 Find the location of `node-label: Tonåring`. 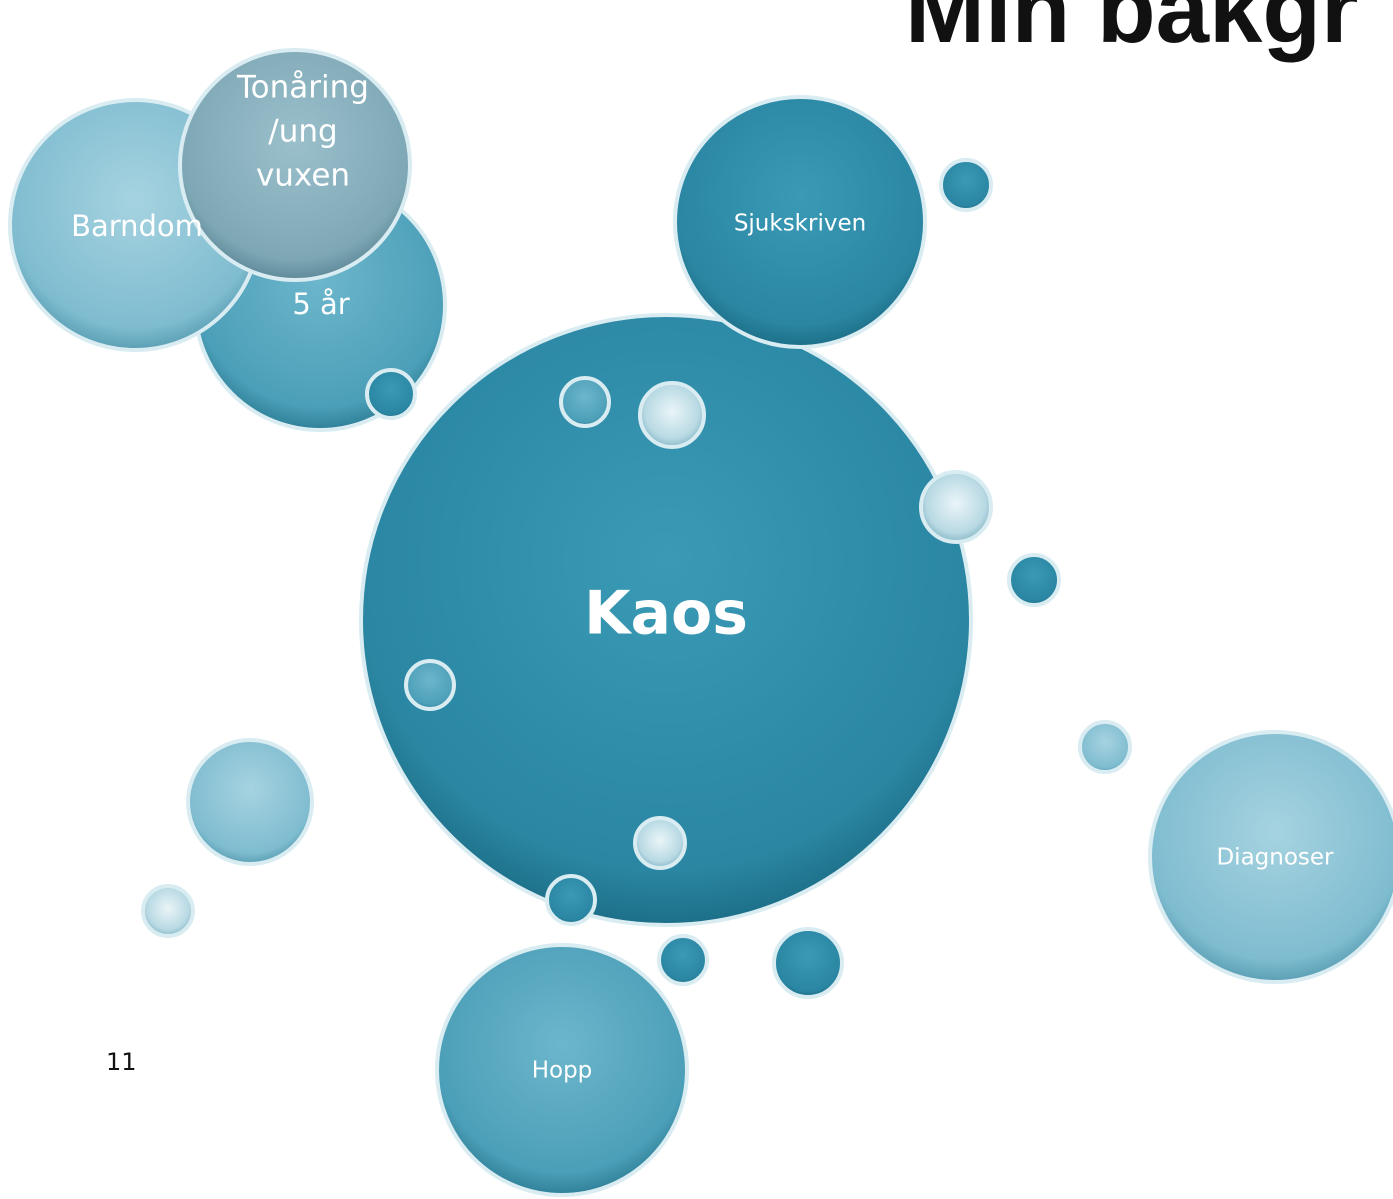

node-label: Tonåring is located at coordinates (302, 88).